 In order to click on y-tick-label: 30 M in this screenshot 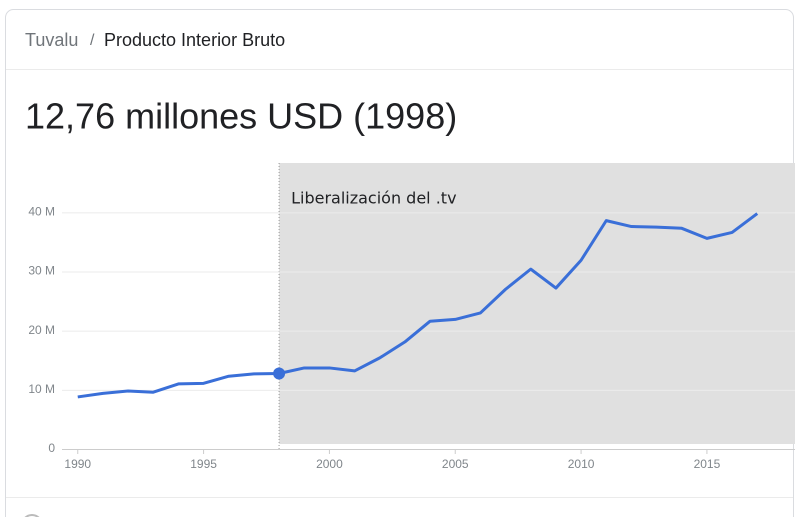, I will do `click(41, 271)`.